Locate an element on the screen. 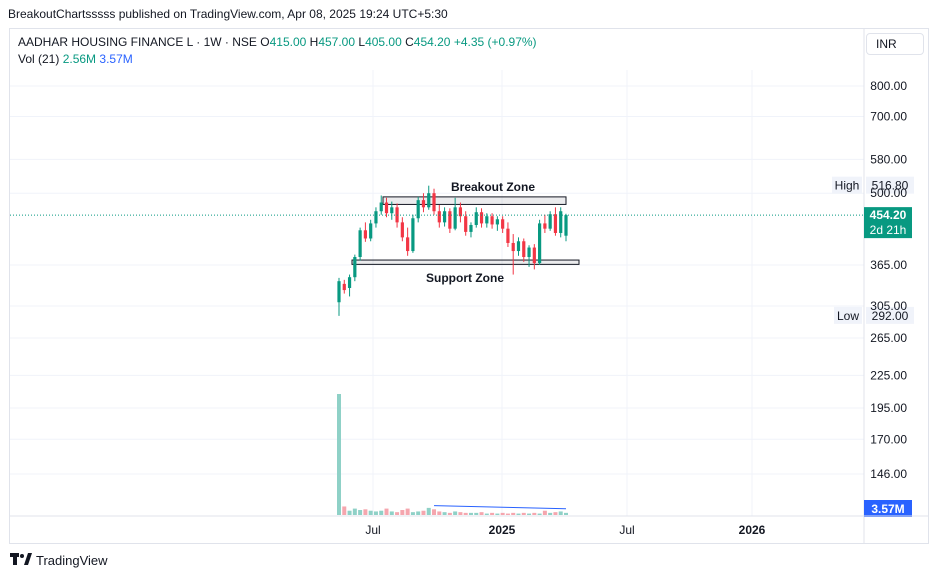  price-tick-label: 580.00 is located at coordinates (888, 159).